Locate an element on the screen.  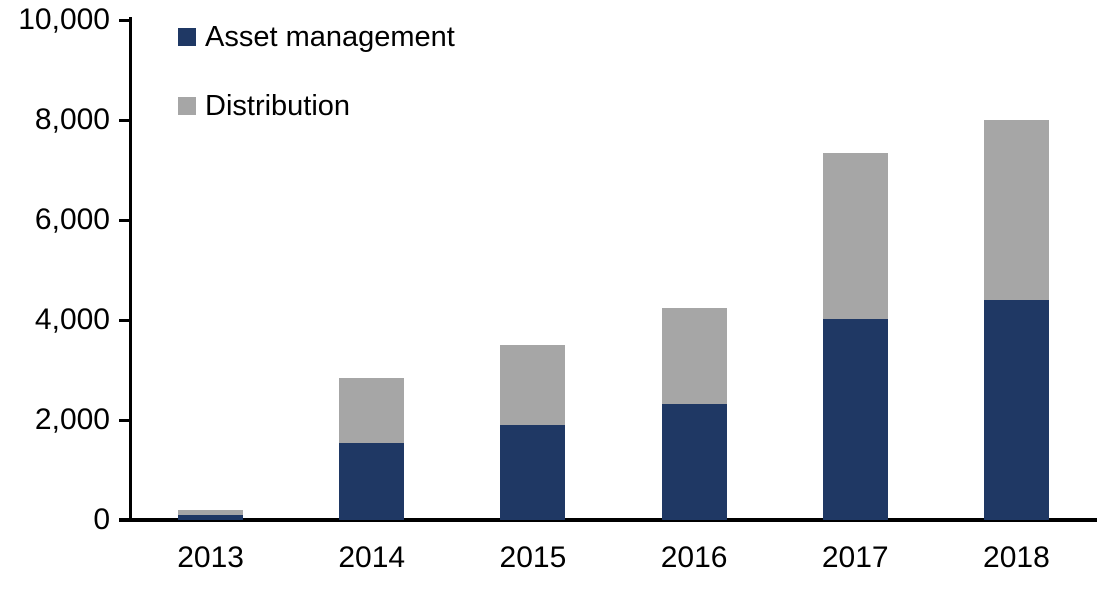
bar-segment-2013-distribution is located at coordinates (211, 512).